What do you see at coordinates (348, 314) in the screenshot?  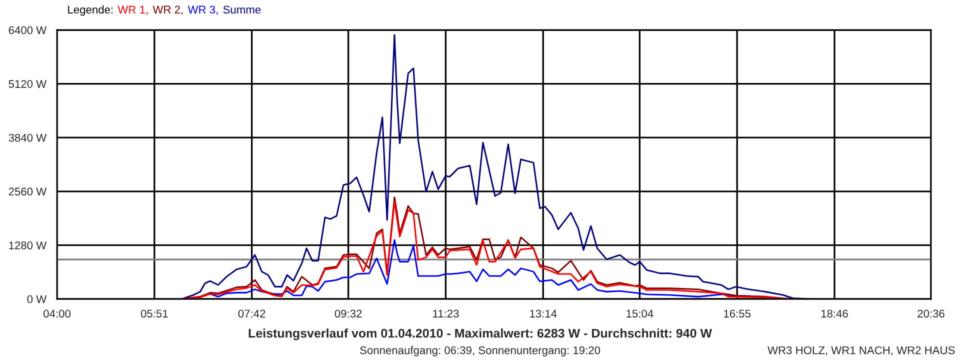 I see `x-tick-label: 09:32` at bounding box center [348, 314].